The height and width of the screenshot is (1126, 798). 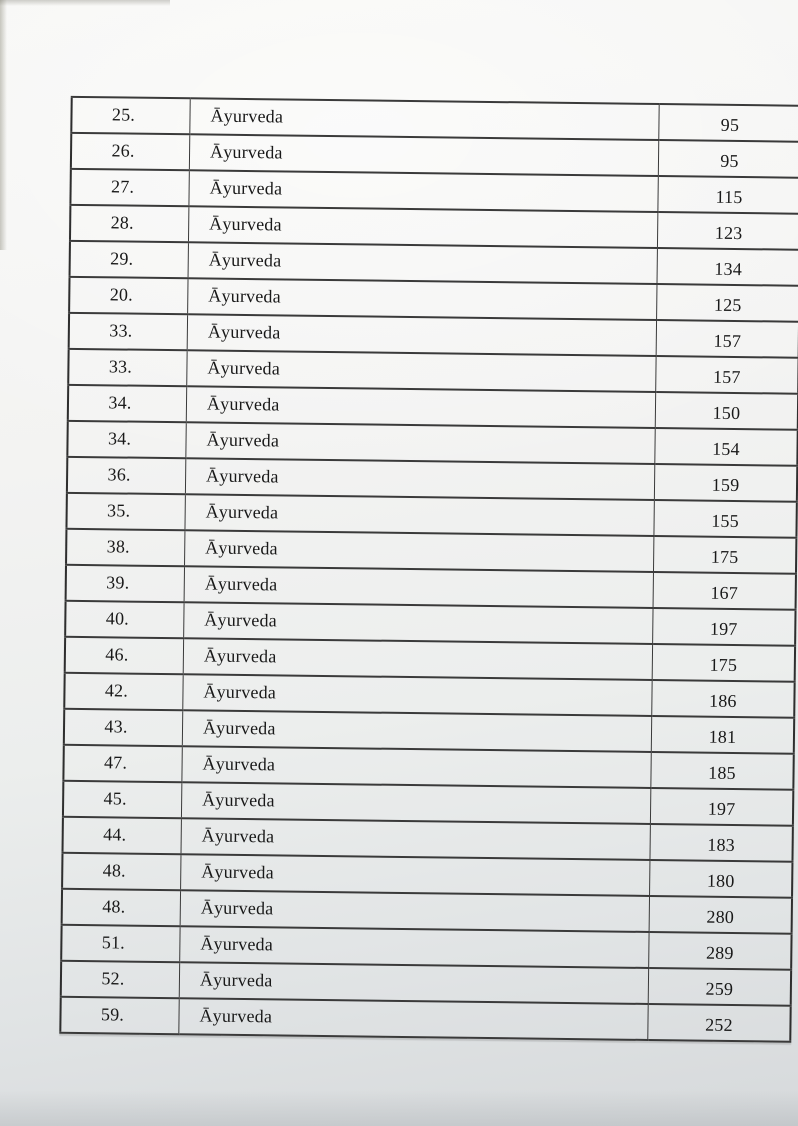 What do you see at coordinates (123, 727) in the screenshot?
I see `row-number-cell: 43.` at bounding box center [123, 727].